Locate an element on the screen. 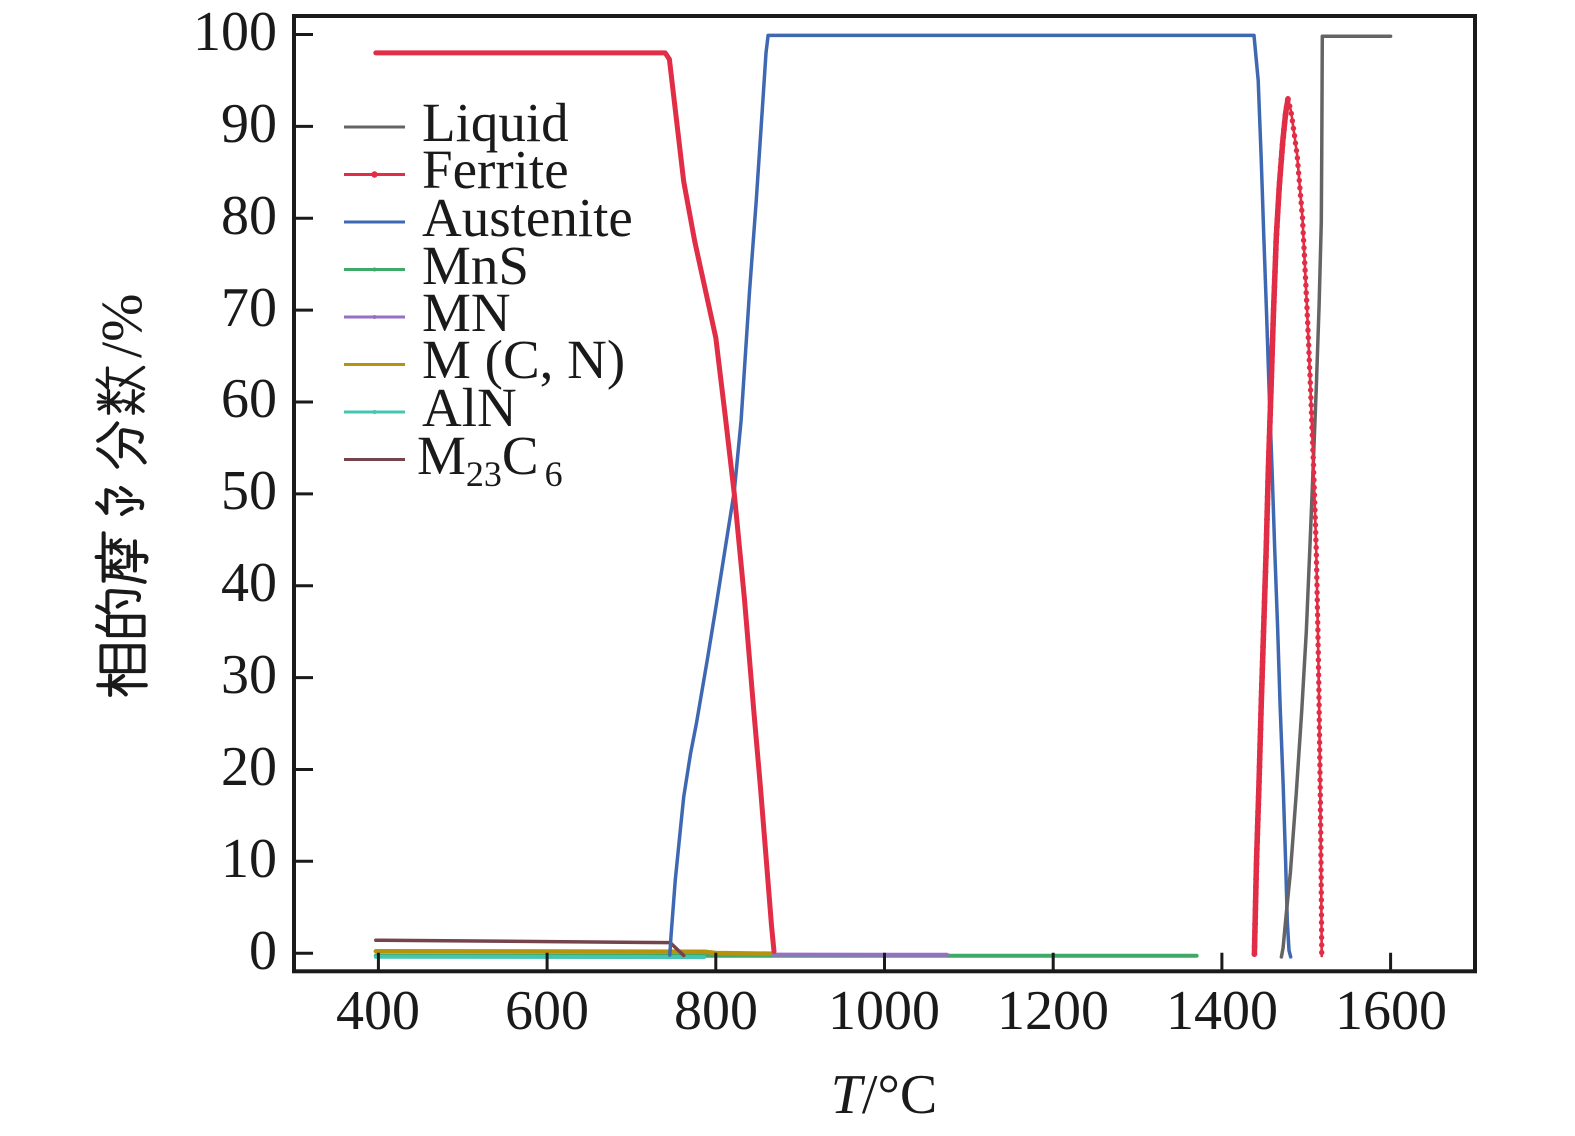 The image size is (1575, 1136). svg-text: MnS is located at coordinates (475, 265).